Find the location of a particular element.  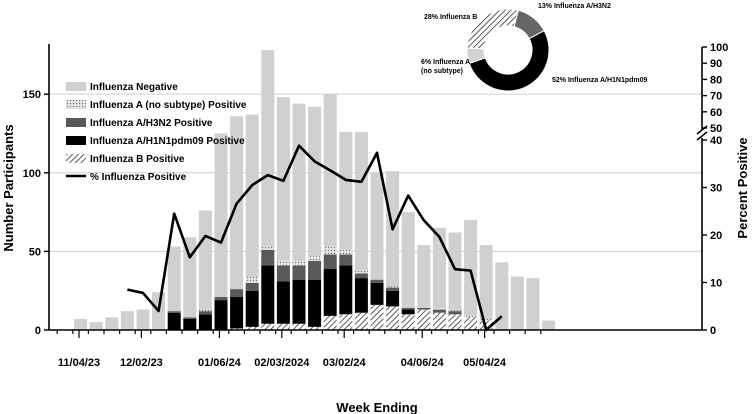

donut-label-h3n2: 13% Influenza A/H3N2 is located at coordinates (574, 6).